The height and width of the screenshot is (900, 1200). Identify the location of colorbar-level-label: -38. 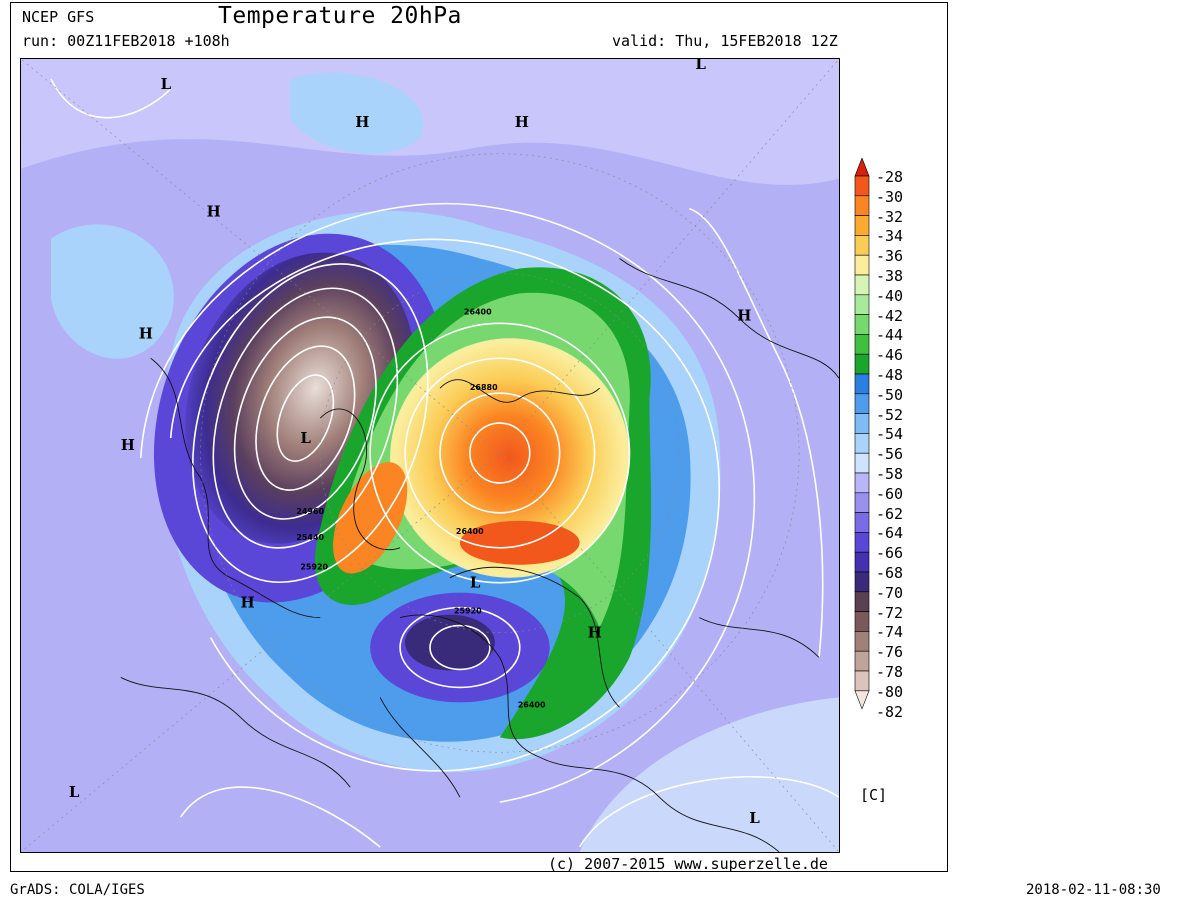
(890, 276).